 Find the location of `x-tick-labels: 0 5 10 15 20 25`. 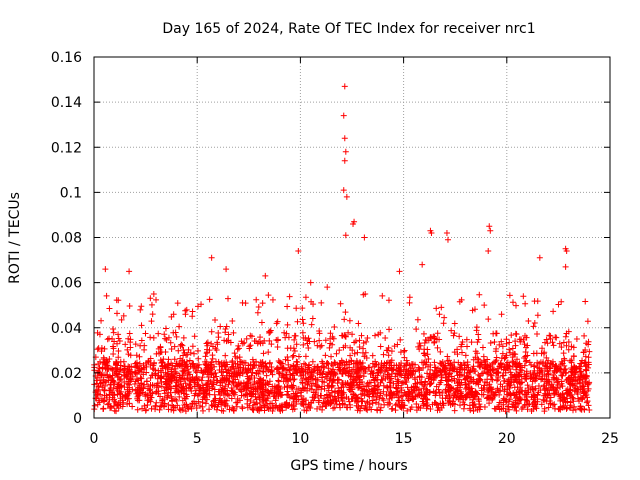

x-tick-labels: 0 5 10 15 20 25 is located at coordinates (354, 439).